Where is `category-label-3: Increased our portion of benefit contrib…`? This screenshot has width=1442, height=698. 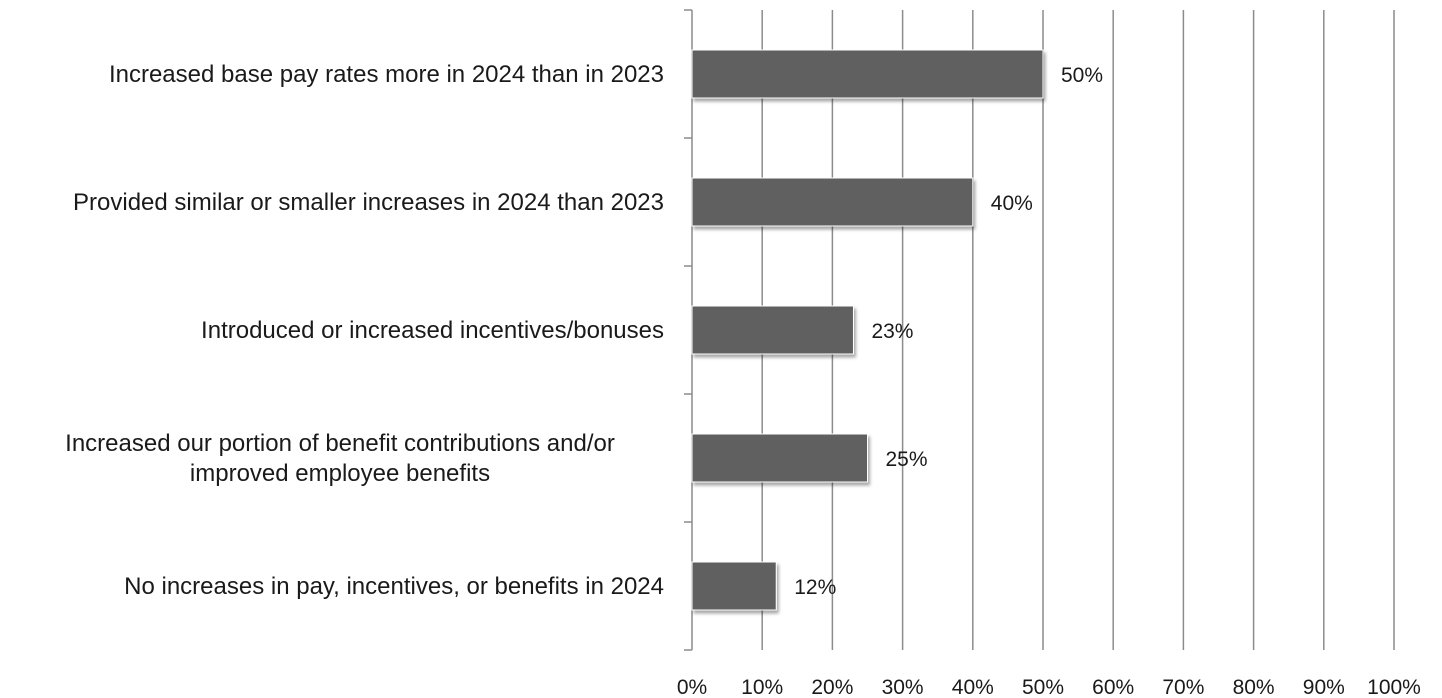 category-label-3: Increased our portion of benefit contrib… is located at coordinates (340, 458).